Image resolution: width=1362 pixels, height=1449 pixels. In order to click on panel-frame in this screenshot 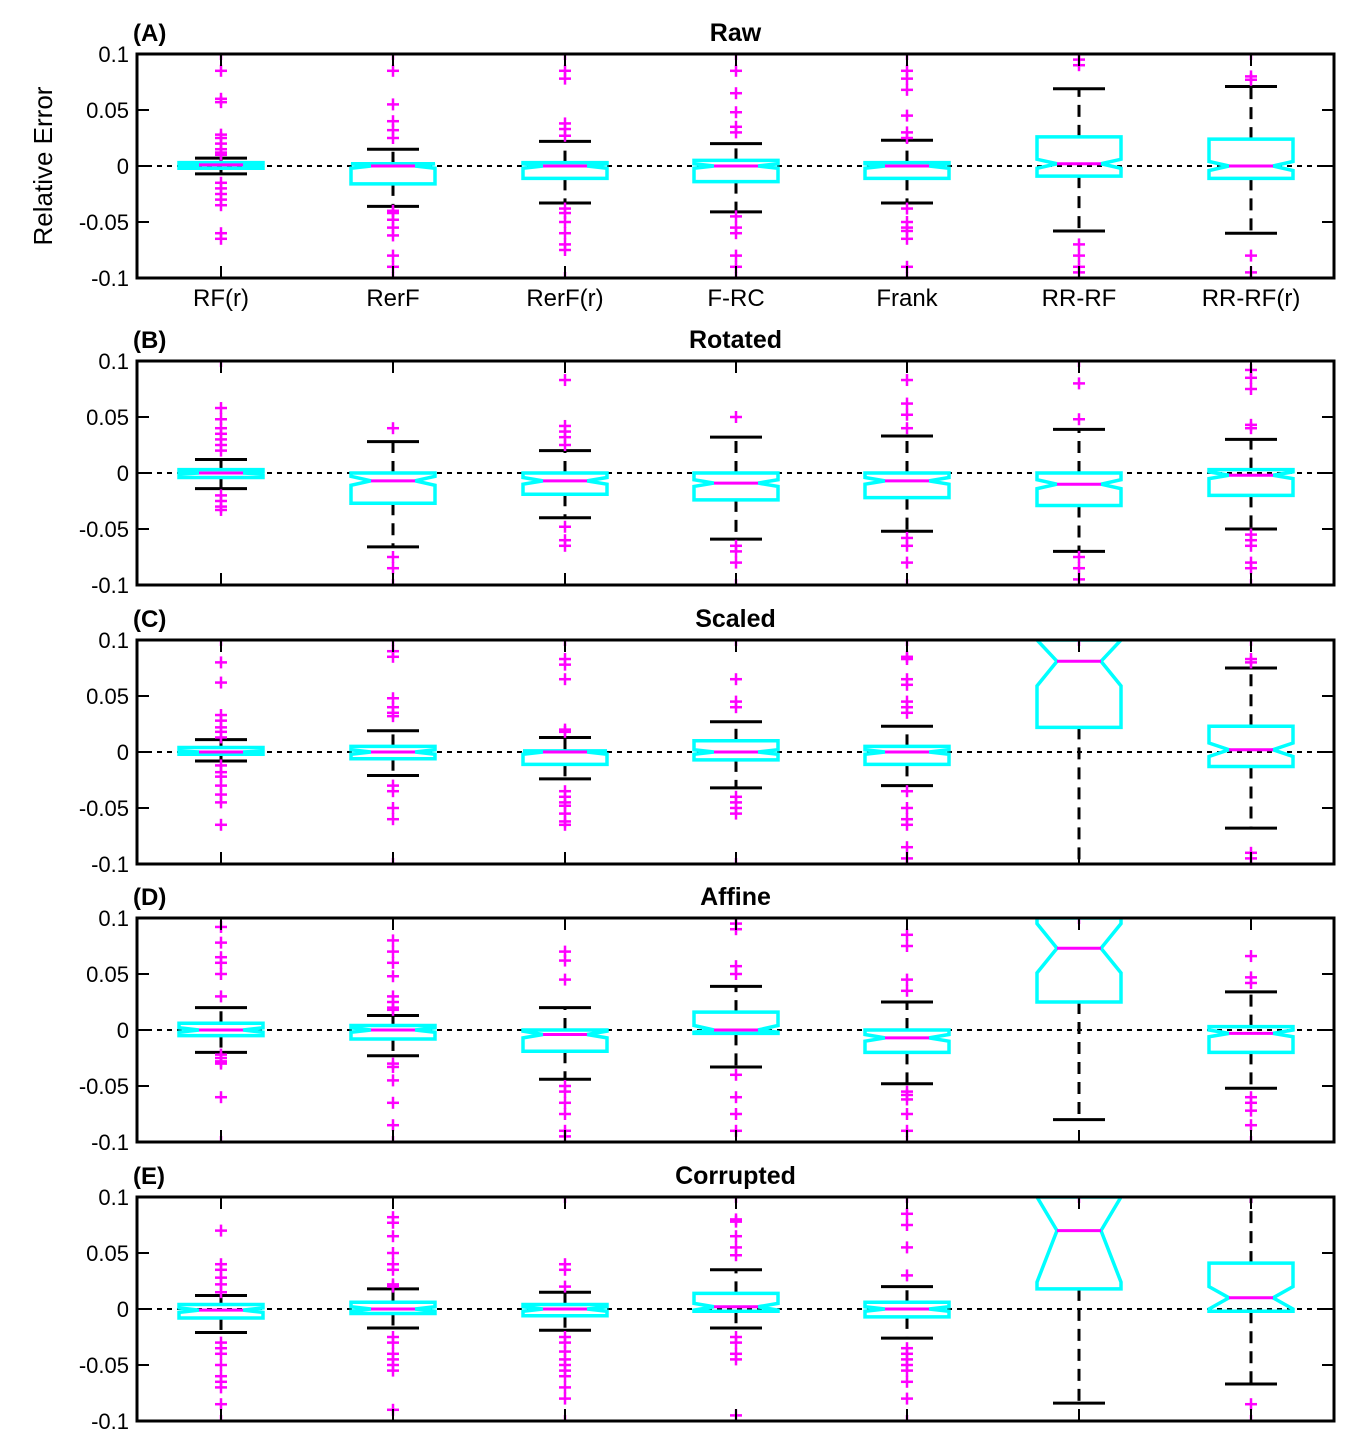, I will do `click(735, 1309)`.